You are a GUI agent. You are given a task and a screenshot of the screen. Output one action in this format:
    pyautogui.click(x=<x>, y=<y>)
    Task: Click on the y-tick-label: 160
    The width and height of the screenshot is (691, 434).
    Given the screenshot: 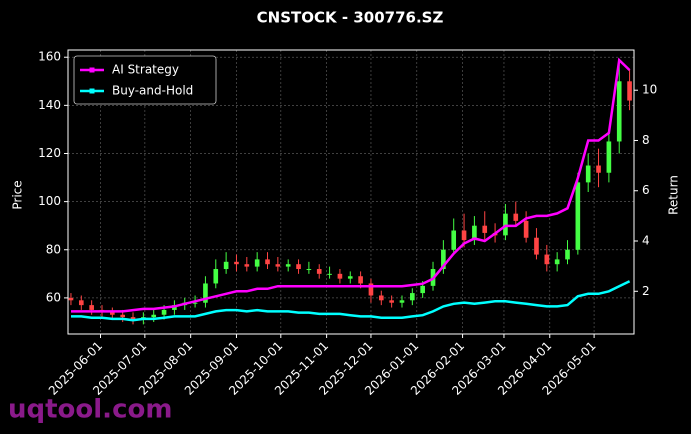 What is the action you would take?
    pyautogui.click(x=49, y=57)
    